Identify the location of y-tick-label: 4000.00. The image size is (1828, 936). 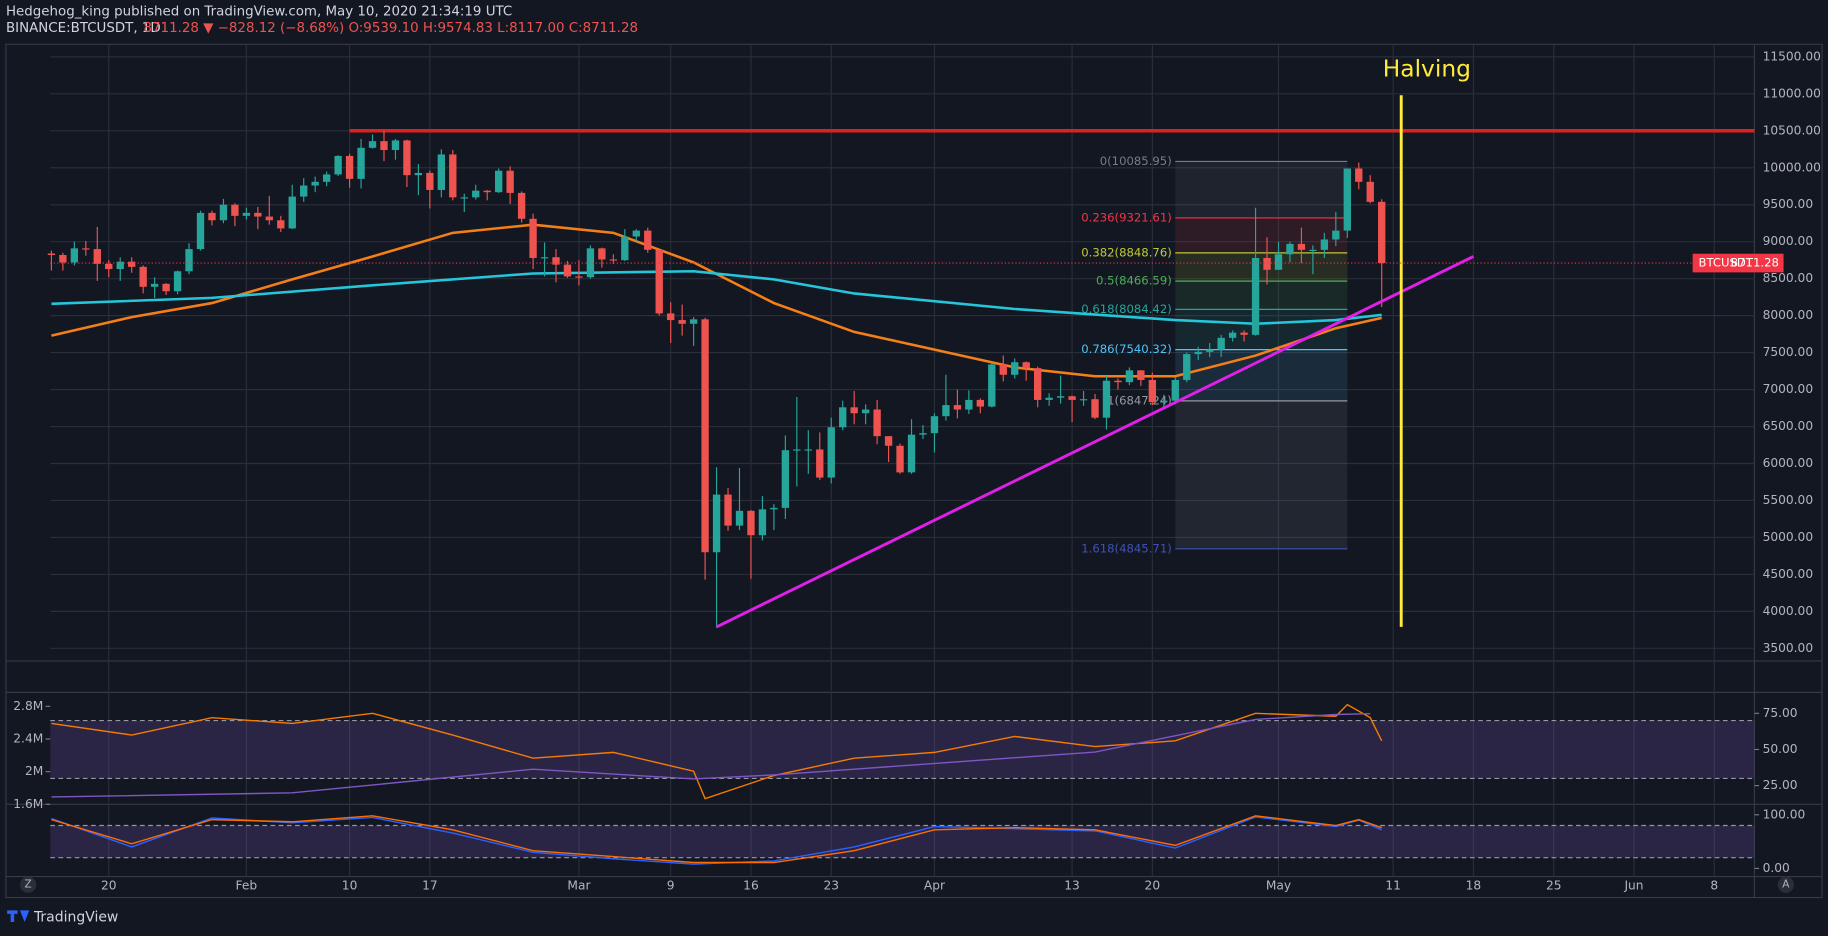
(1788, 611).